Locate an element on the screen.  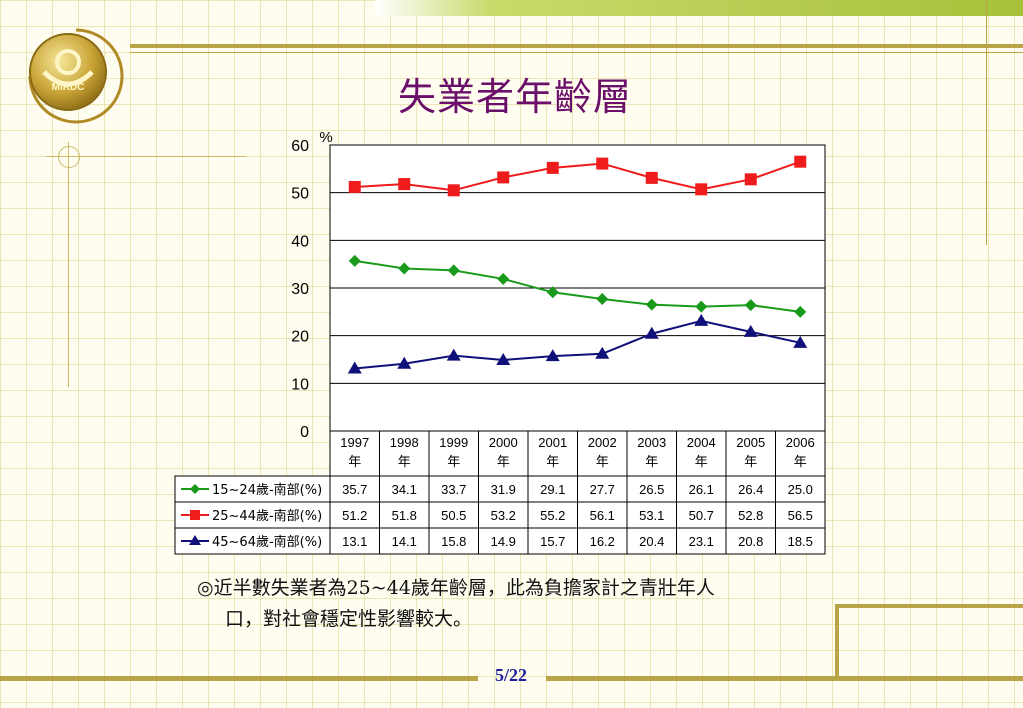
table-value-cell: 13.1 is located at coordinates (354, 541).